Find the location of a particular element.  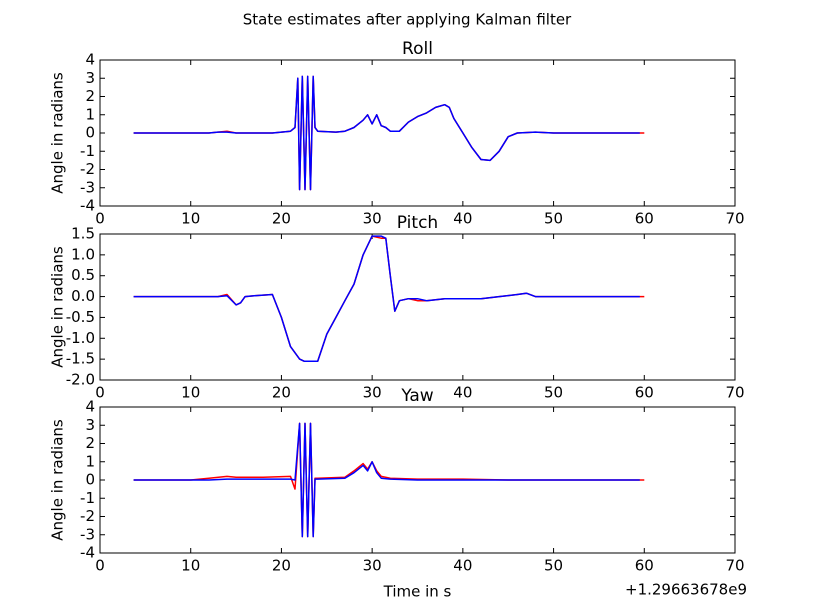

axes-title: Roll is located at coordinates (417, 49).